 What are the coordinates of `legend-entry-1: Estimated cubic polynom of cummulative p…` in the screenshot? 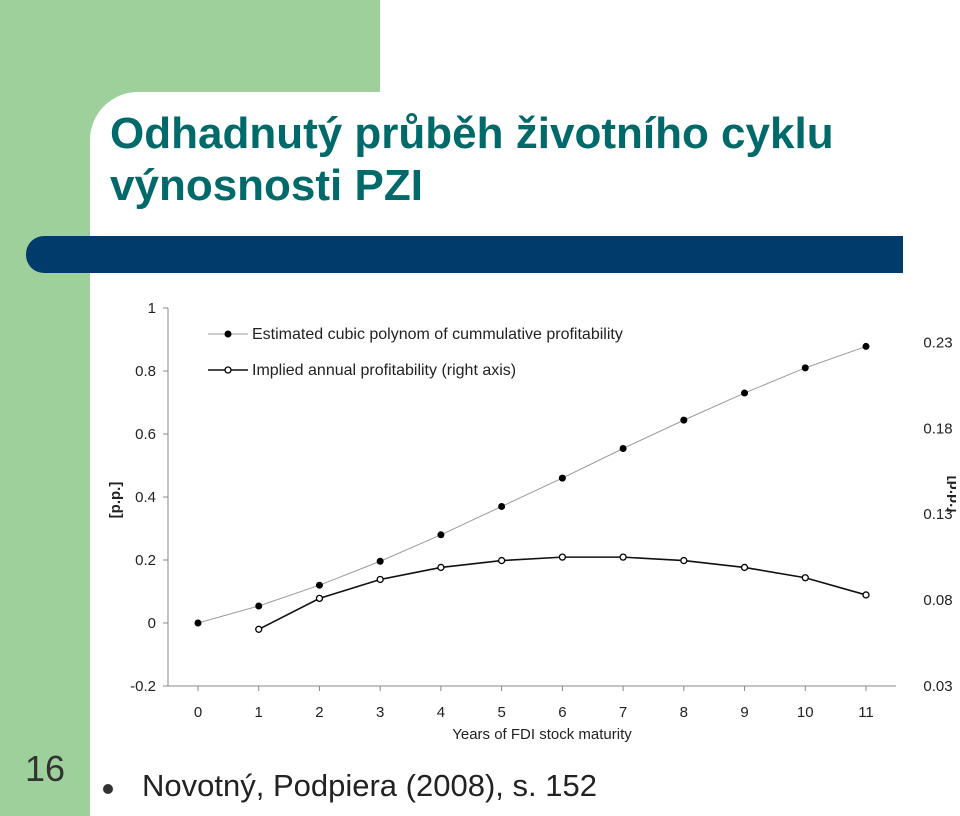 It's located at (437, 334).